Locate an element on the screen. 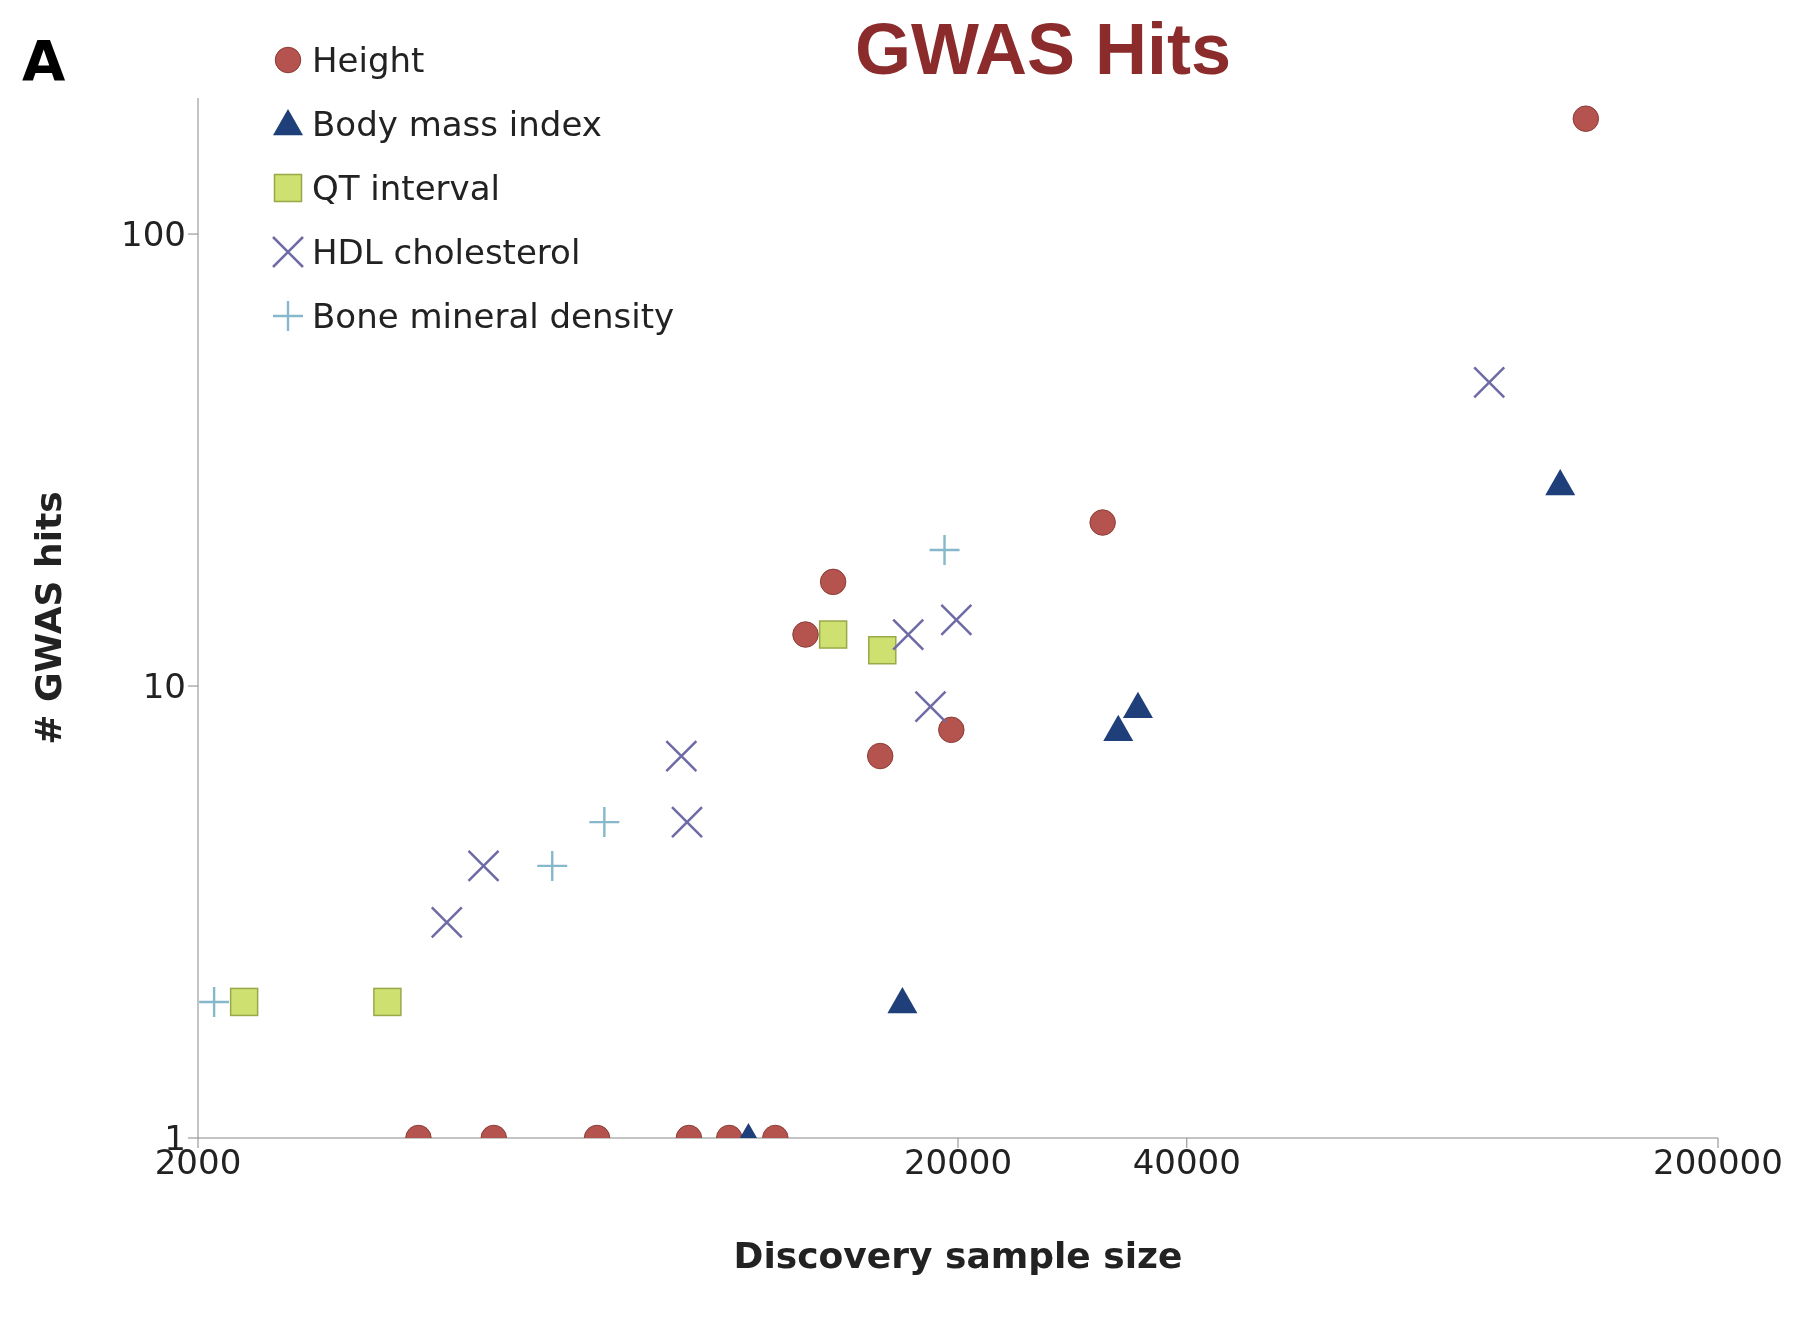  y-axis-title: # GWAS hits is located at coordinates (48, 618).